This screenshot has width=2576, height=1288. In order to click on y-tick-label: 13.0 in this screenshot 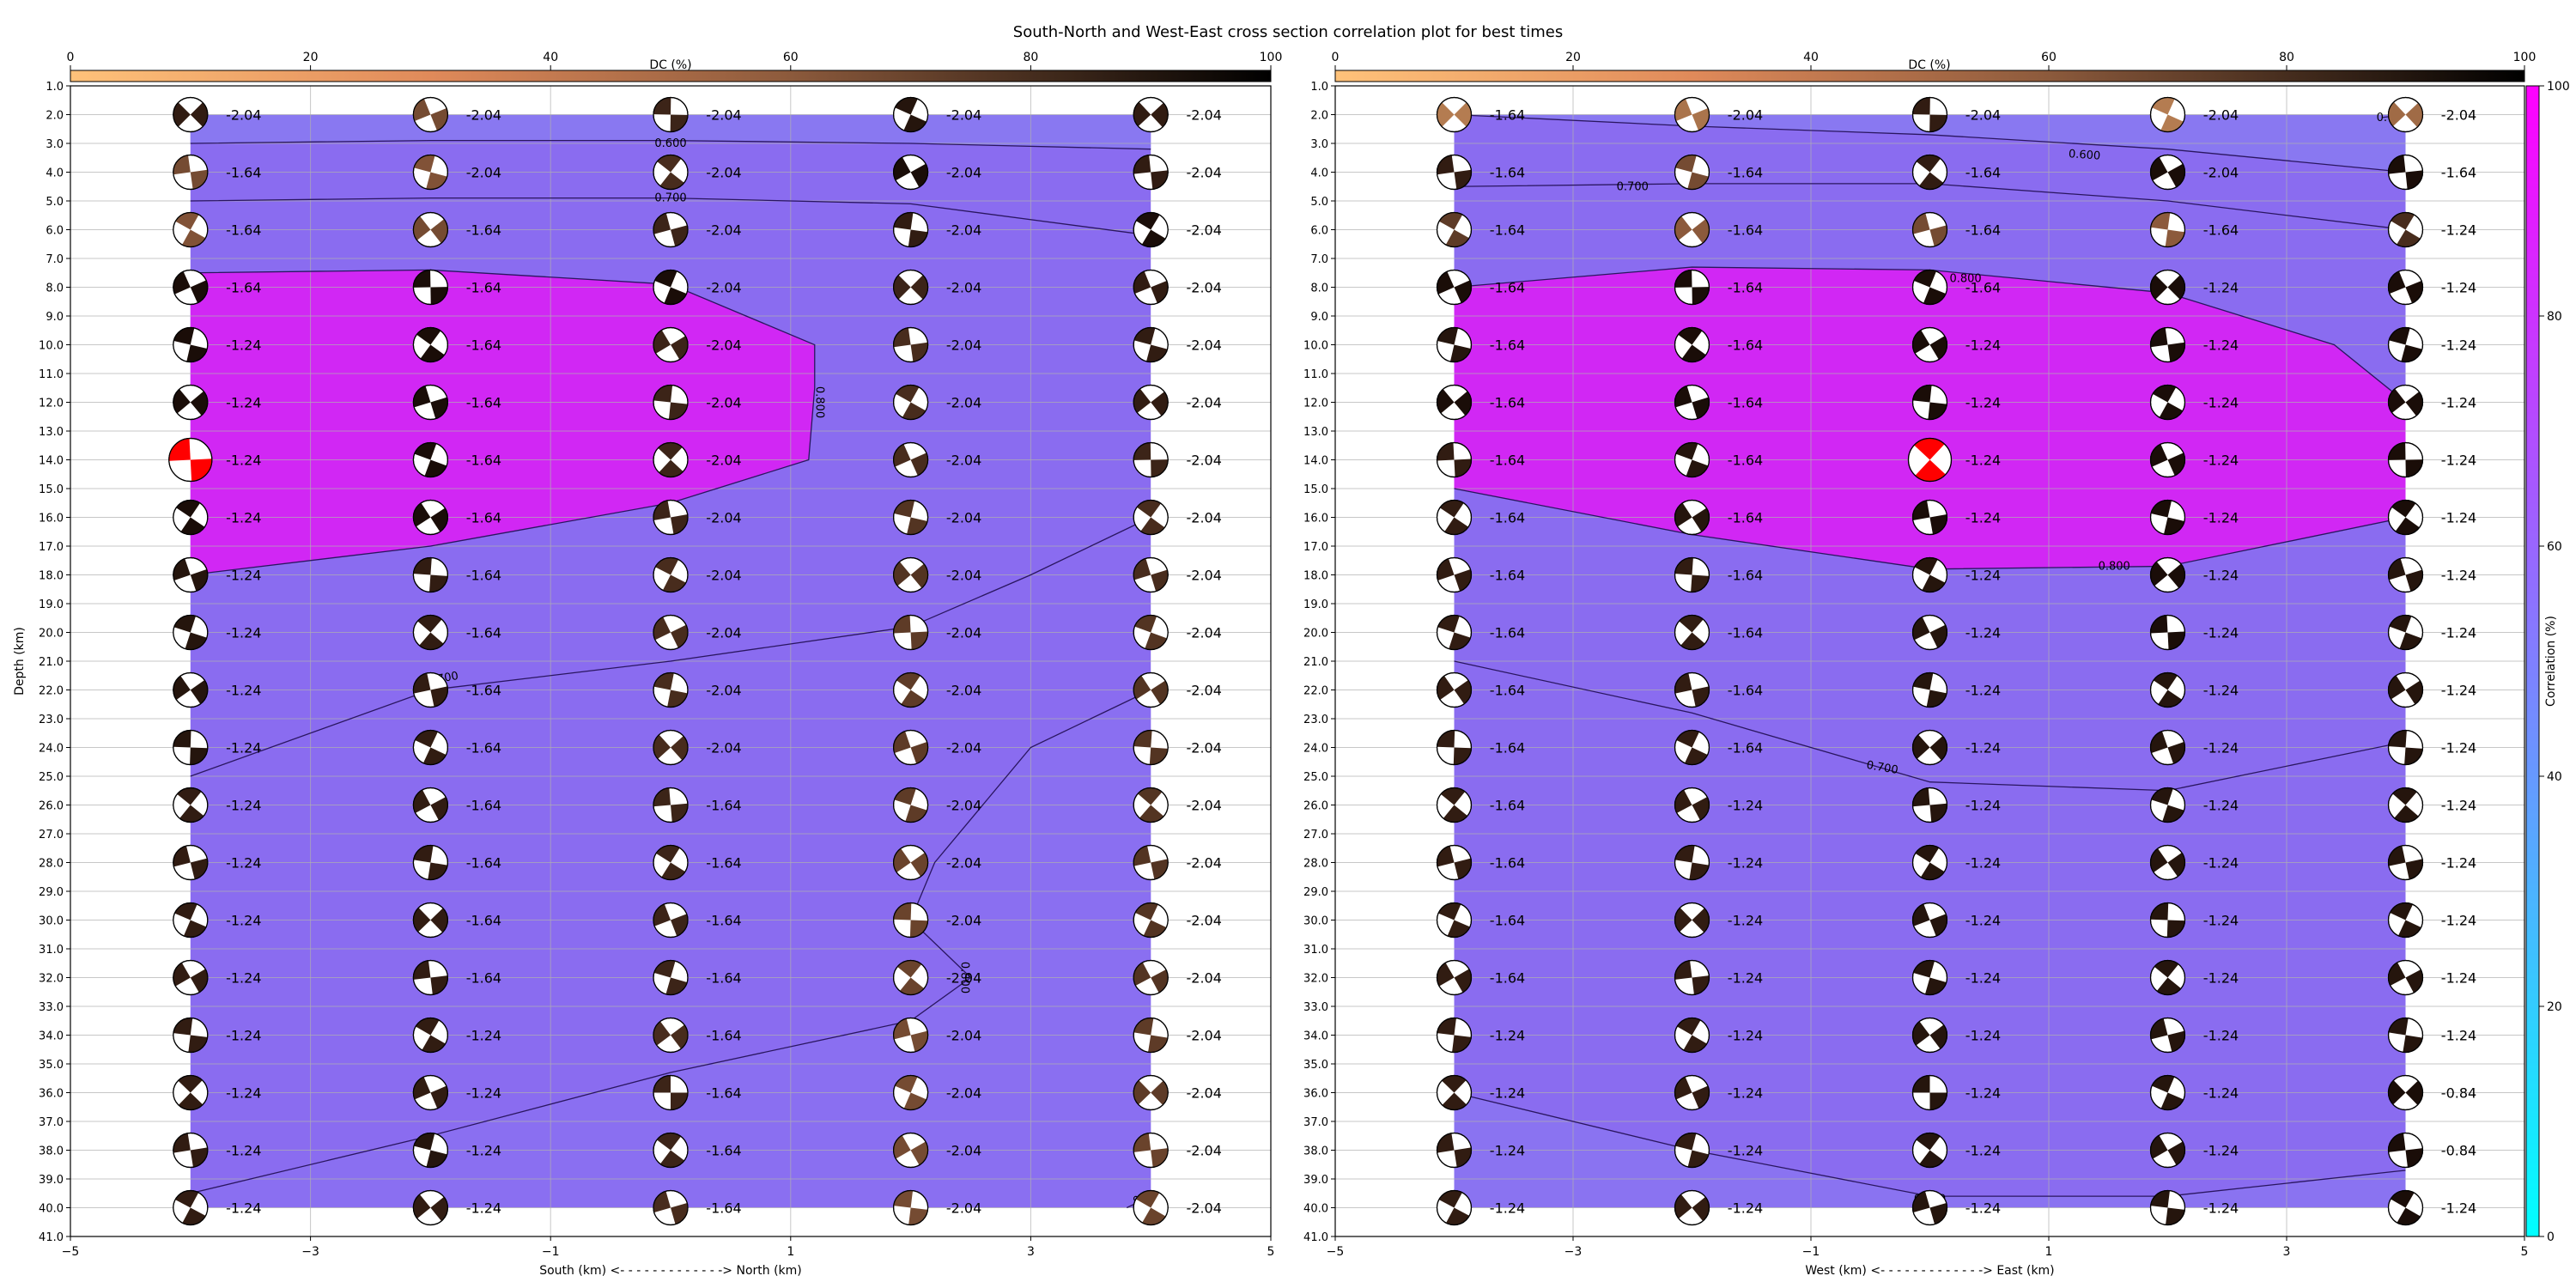, I will do `click(1316, 432)`.